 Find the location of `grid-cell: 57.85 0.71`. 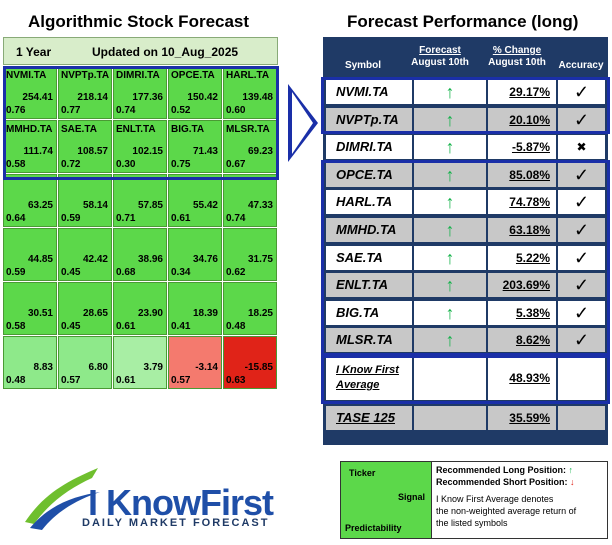

grid-cell: 57.85 0.71 is located at coordinates (140, 200).